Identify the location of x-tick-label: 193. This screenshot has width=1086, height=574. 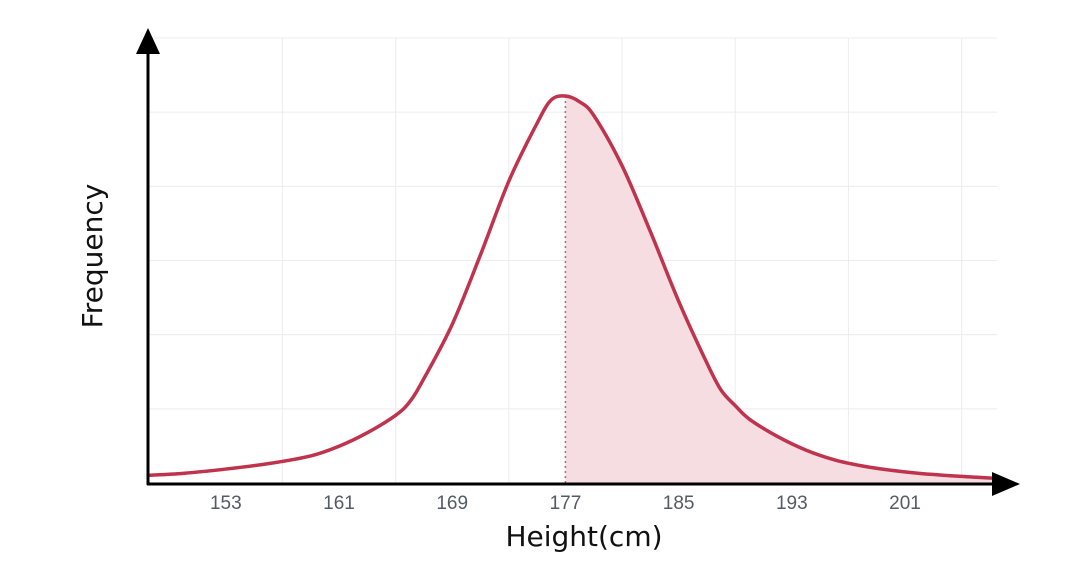
(792, 503).